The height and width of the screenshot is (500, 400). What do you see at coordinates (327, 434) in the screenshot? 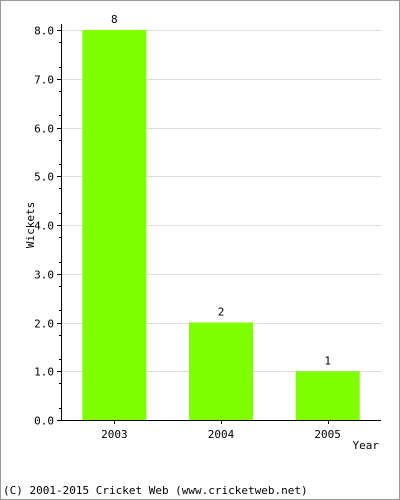
I see `x-tick-label: 2005` at bounding box center [327, 434].